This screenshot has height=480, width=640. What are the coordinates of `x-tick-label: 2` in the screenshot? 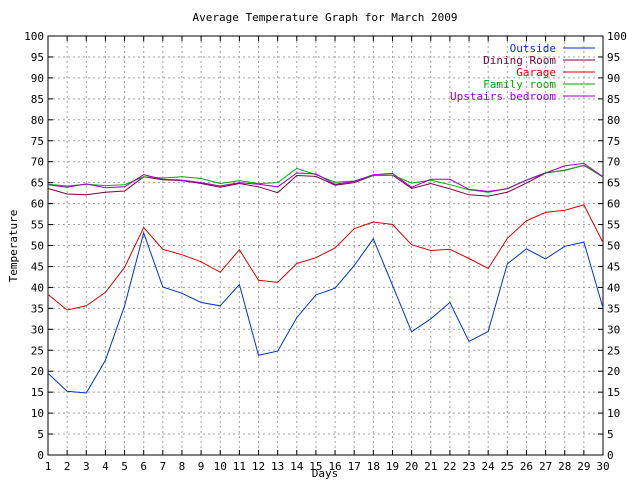 It's located at (67, 466).